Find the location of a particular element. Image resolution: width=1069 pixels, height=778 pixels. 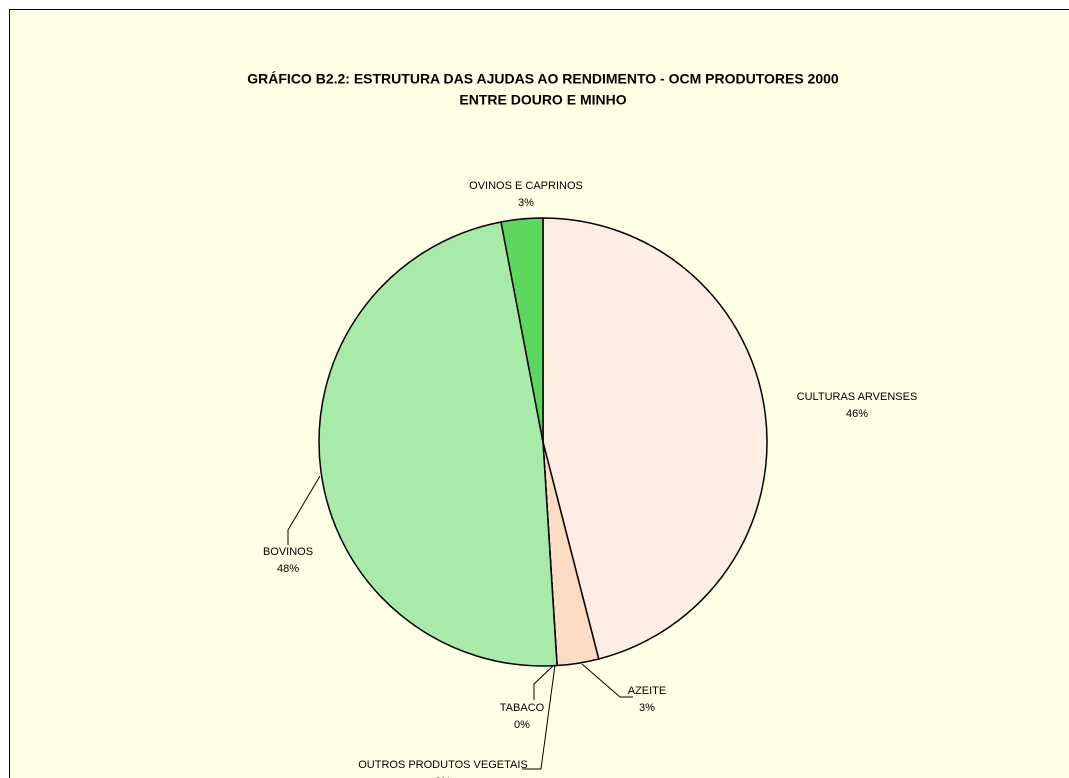

slice-label: OUTROS PRODUTOS VEGETAIS is located at coordinates (443, 765).